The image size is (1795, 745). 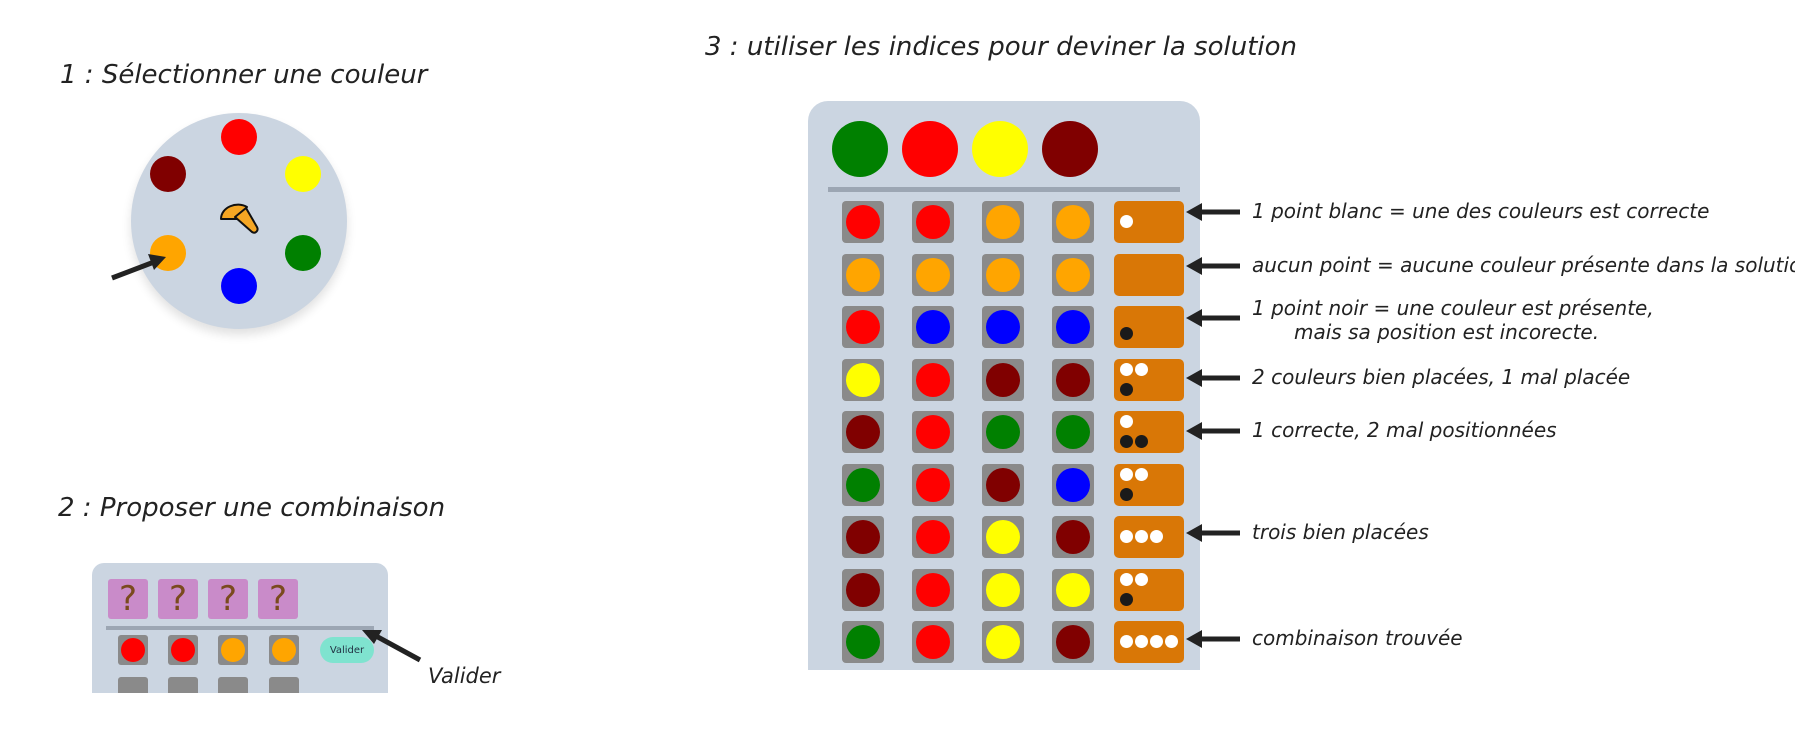 I want to click on black-hint-dot, so click(x=1126, y=389).